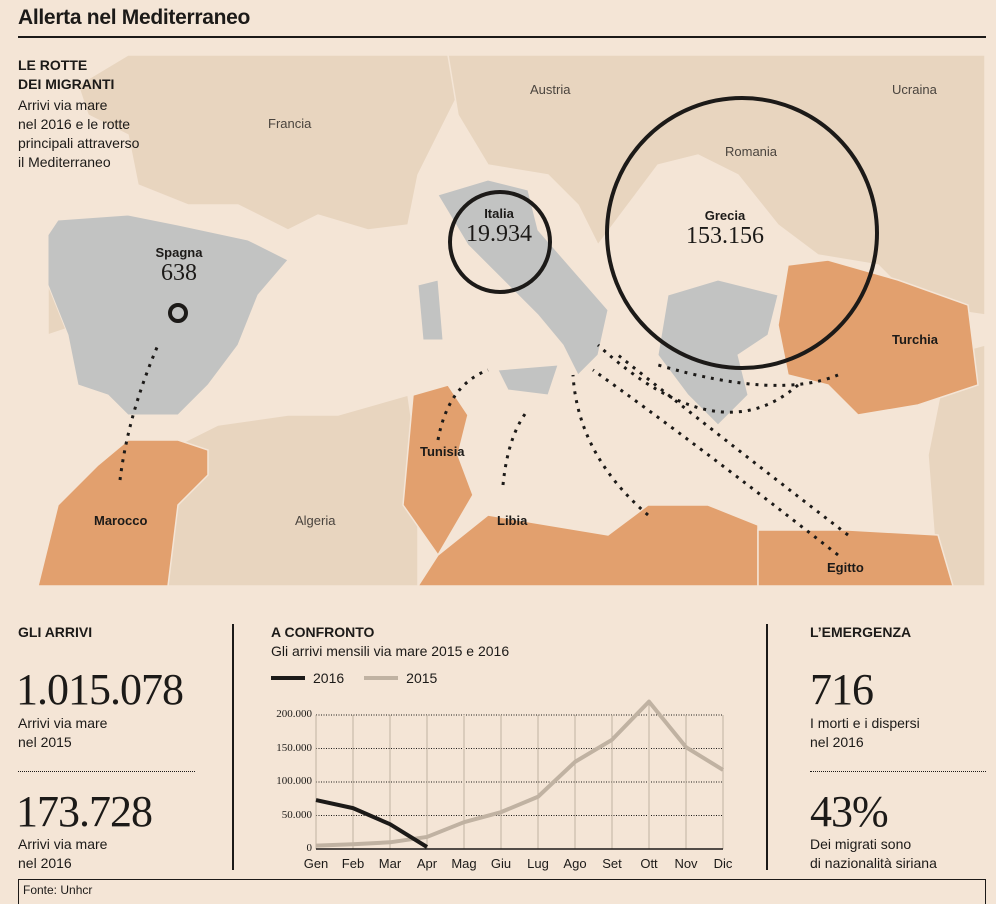 This screenshot has width=996, height=904. Describe the element at coordinates (123, 512) in the screenshot. I see `land-morocco` at that location.